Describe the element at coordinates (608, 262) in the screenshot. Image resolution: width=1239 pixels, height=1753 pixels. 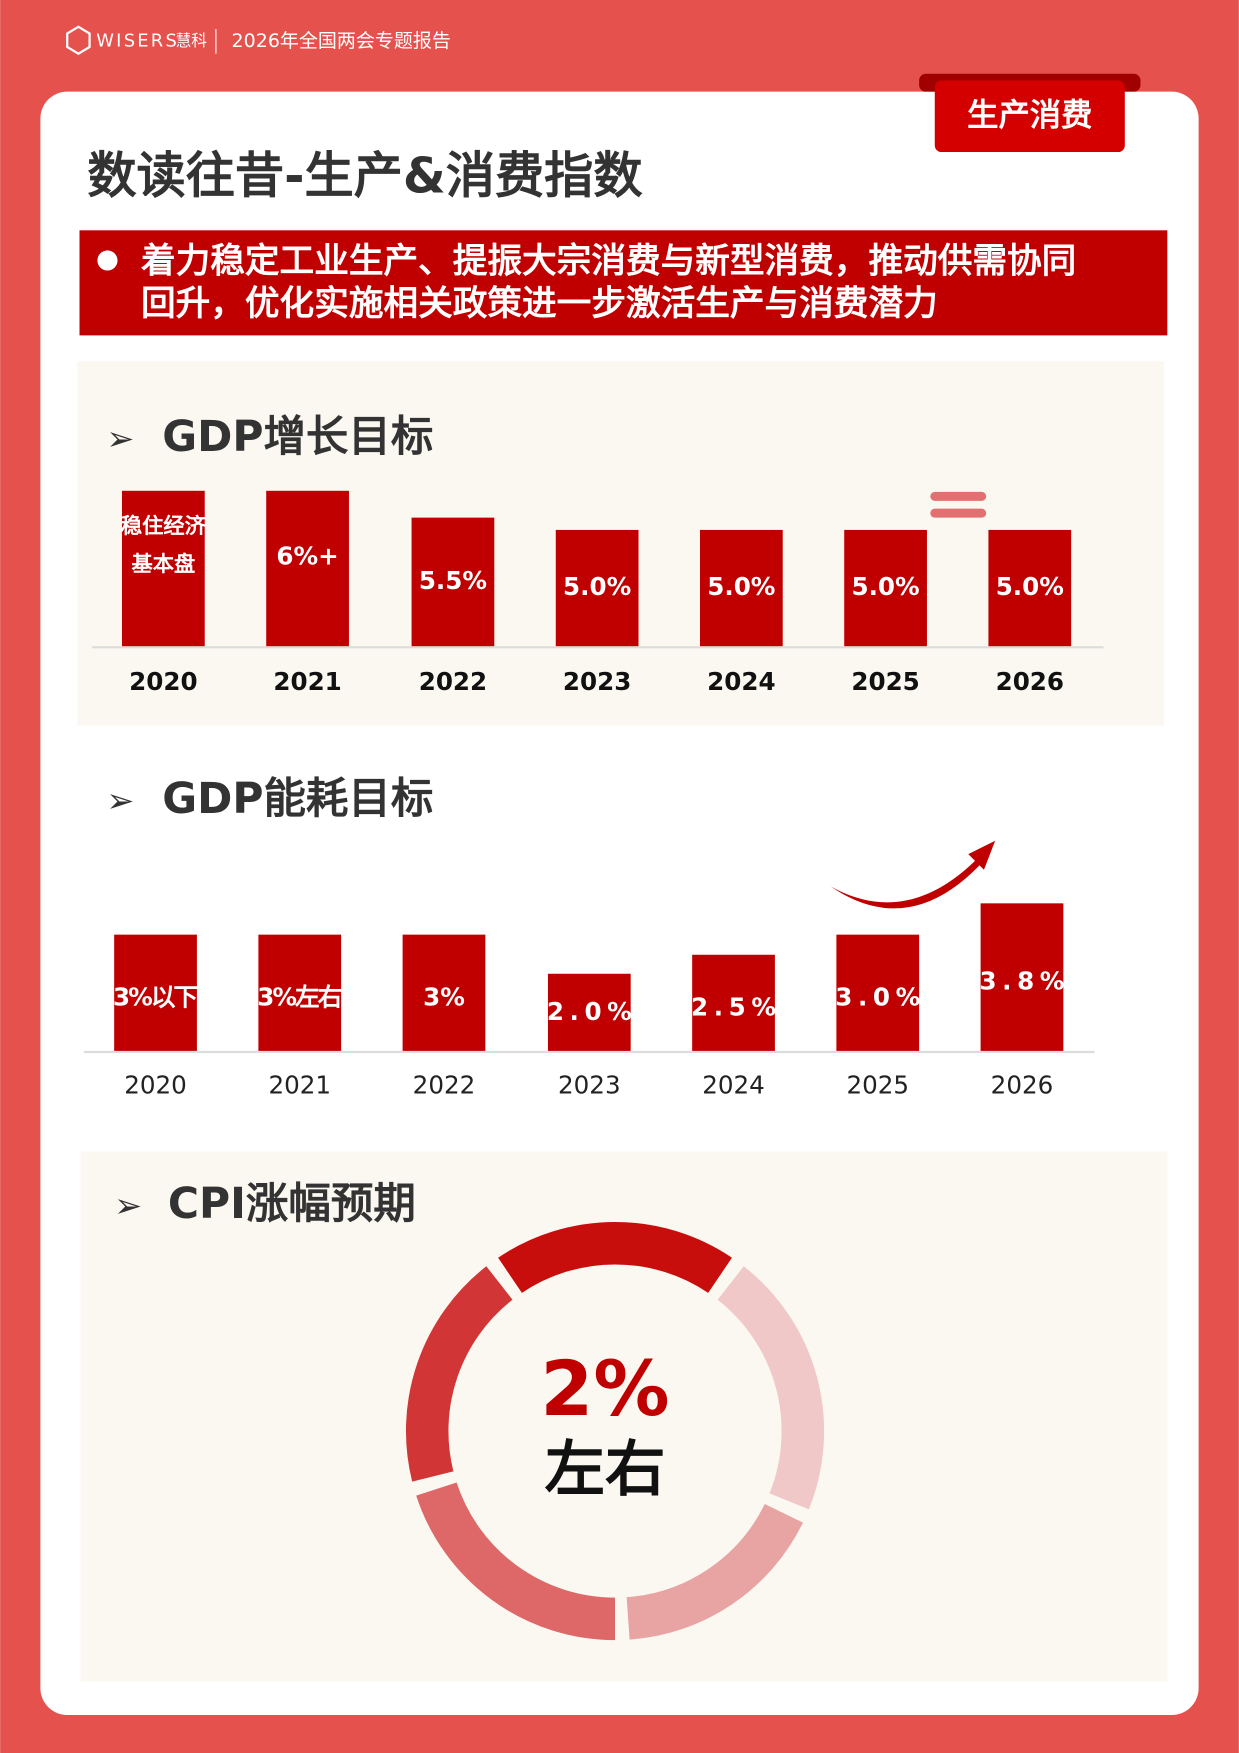
I see `banner-line: 着力稳定工业生产、提振大宗消费与新型消费，推动供需协同` at that location.